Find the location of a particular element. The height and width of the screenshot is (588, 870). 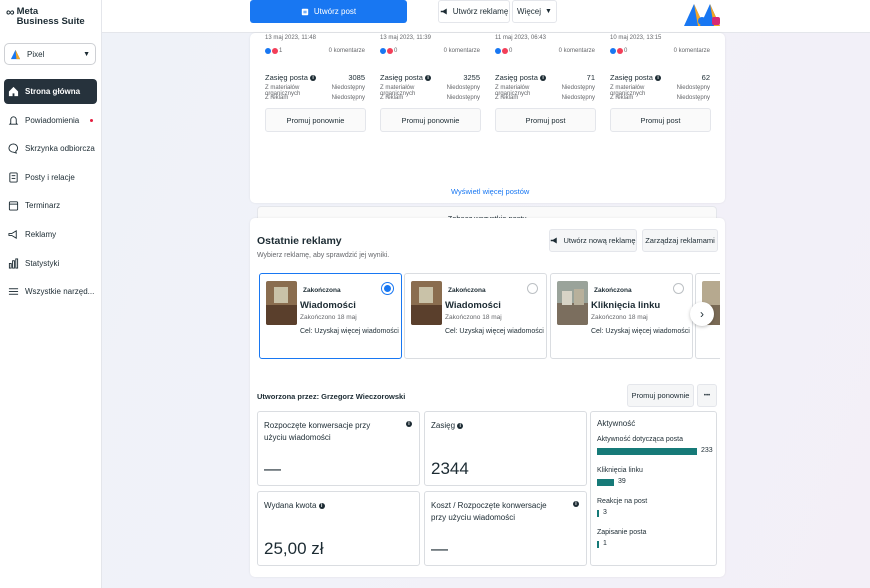

reach-value: 3255 is located at coordinates (471, 77).